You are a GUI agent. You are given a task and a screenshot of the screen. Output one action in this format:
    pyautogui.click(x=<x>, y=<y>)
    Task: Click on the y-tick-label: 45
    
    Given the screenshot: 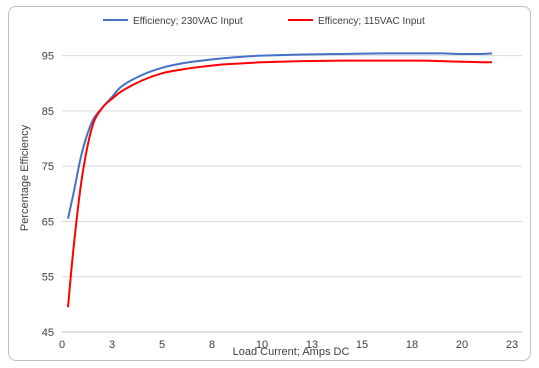 What is the action you would take?
    pyautogui.click(x=48, y=333)
    